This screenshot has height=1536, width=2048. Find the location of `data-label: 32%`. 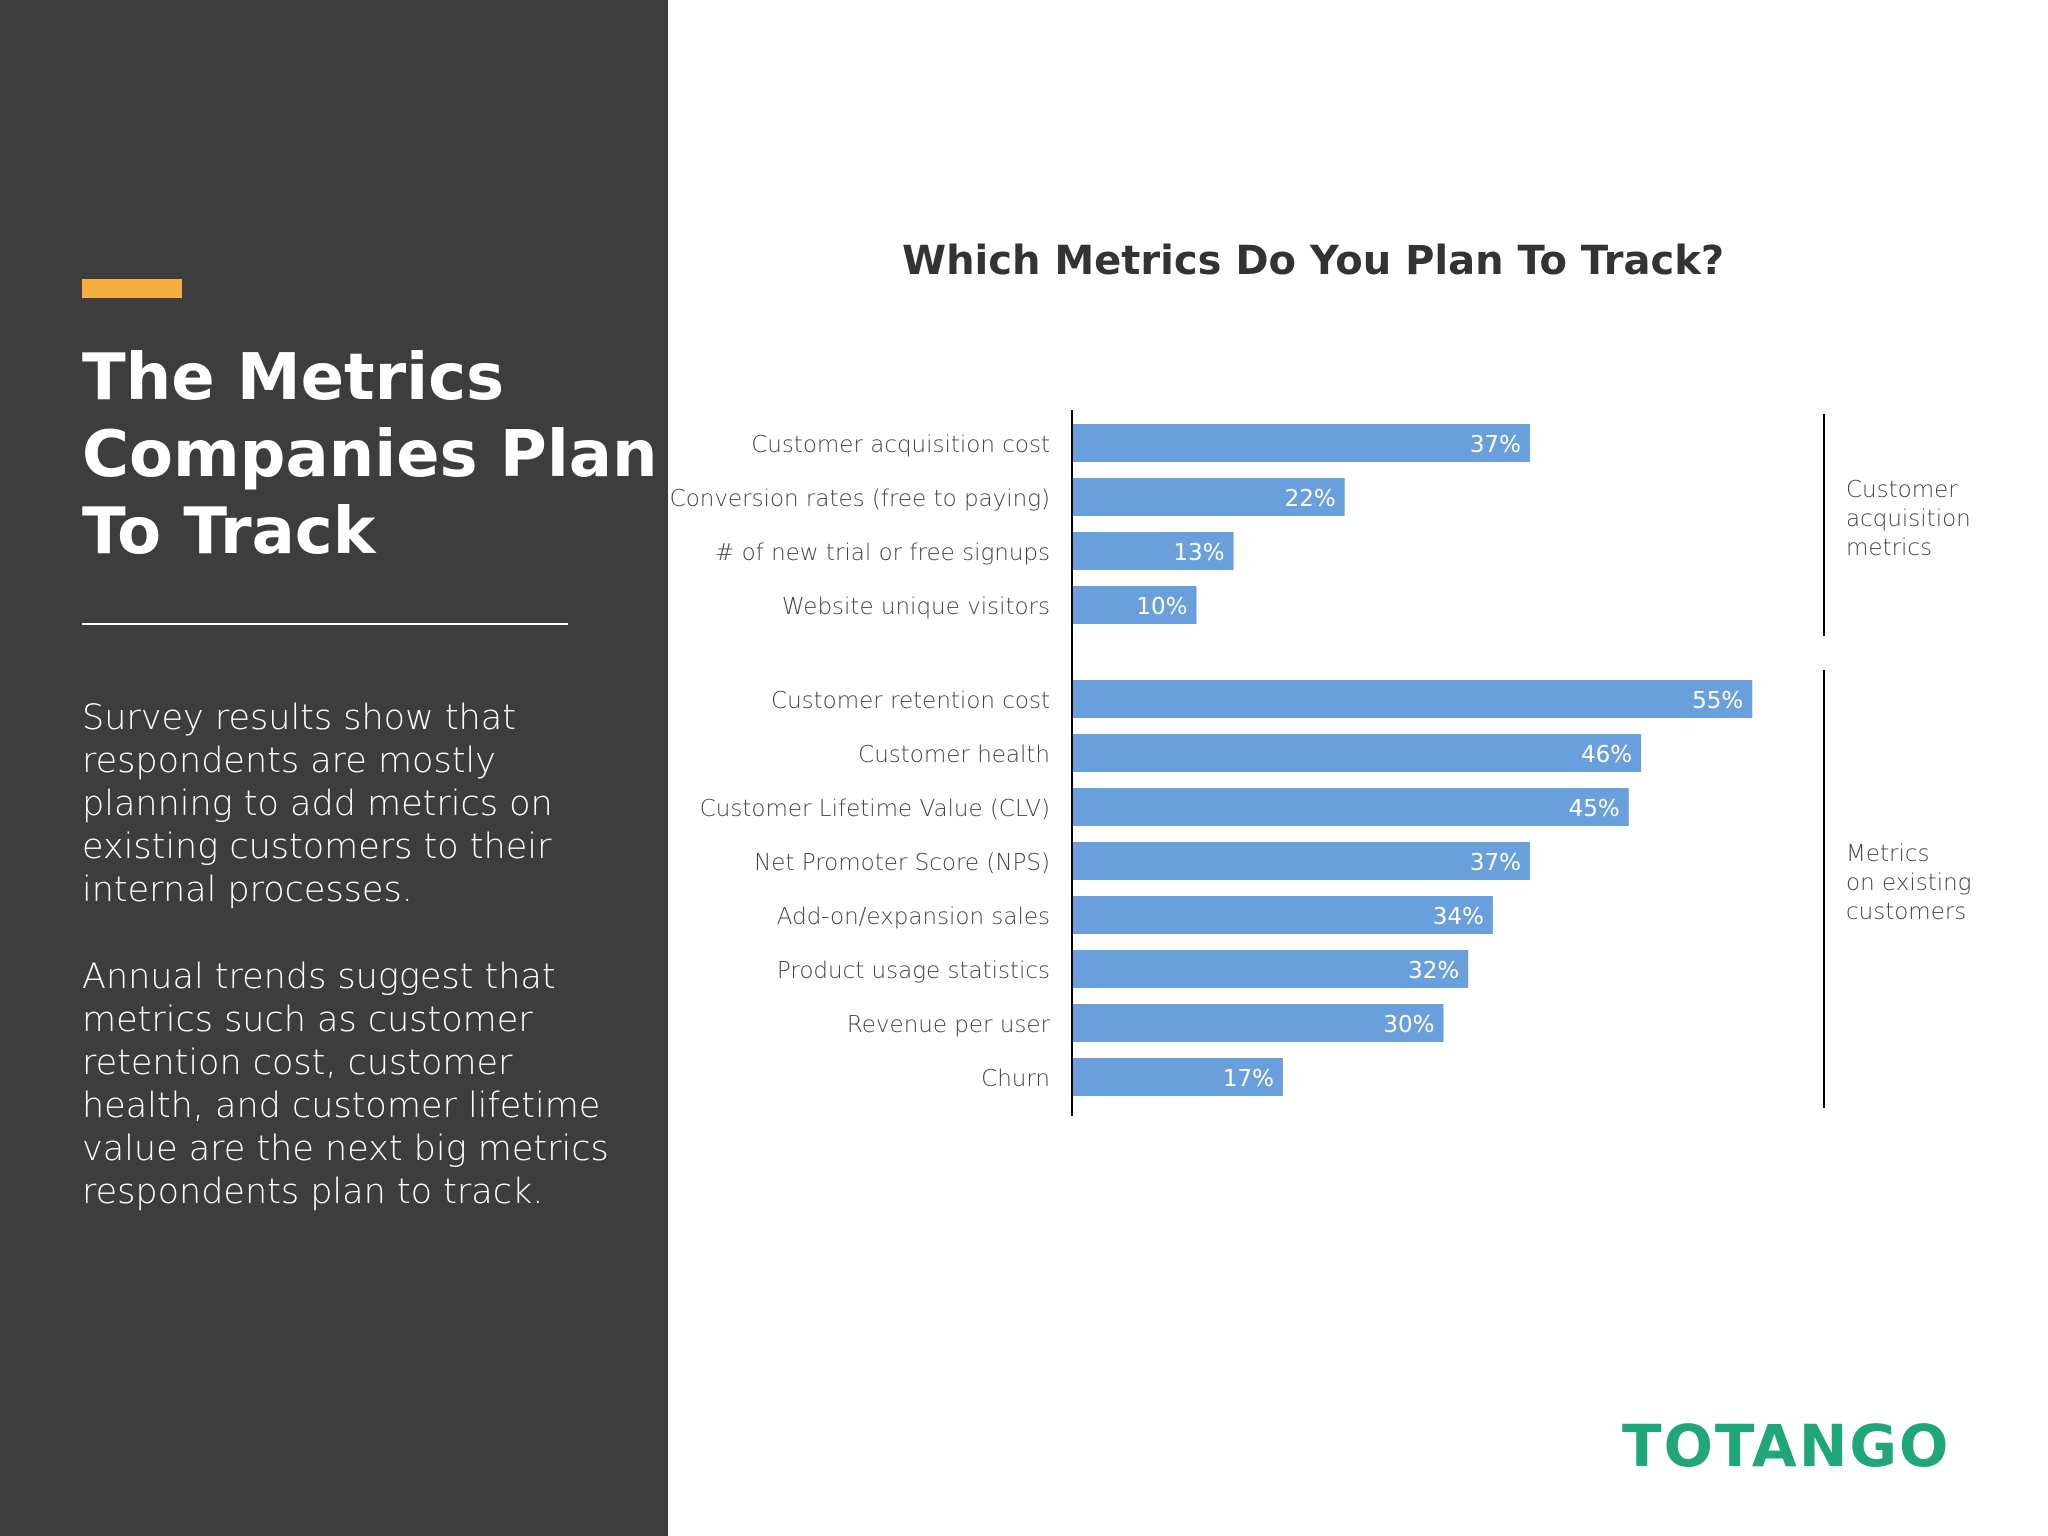

data-label: 32% is located at coordinates (1433, 971).